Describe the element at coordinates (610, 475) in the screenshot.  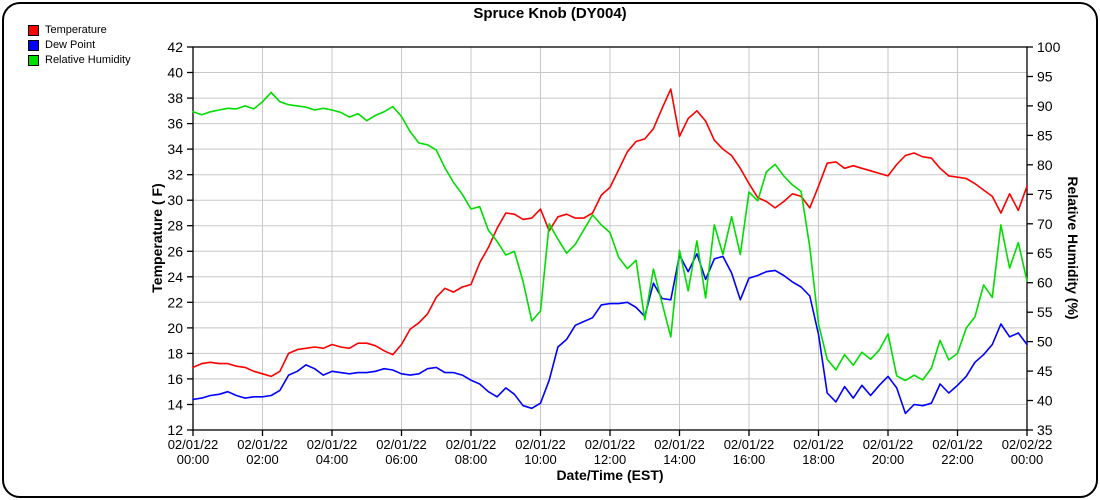
I see `x-axis-title: Date/Time (EST)` at that location.